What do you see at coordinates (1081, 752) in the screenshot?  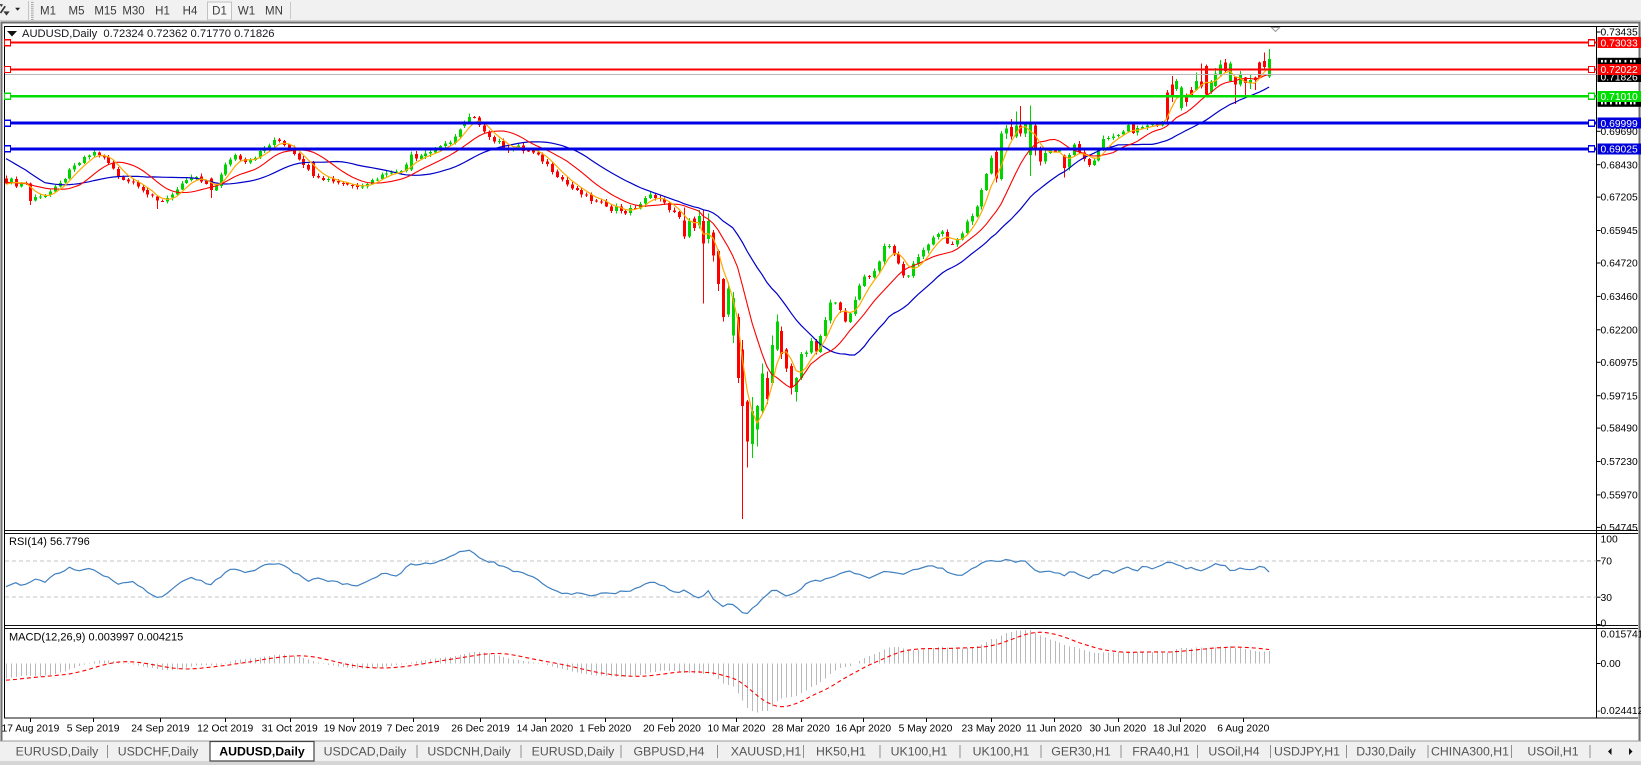 I see `svg-text: GER30,H1` at bounding box center [1081, 752].